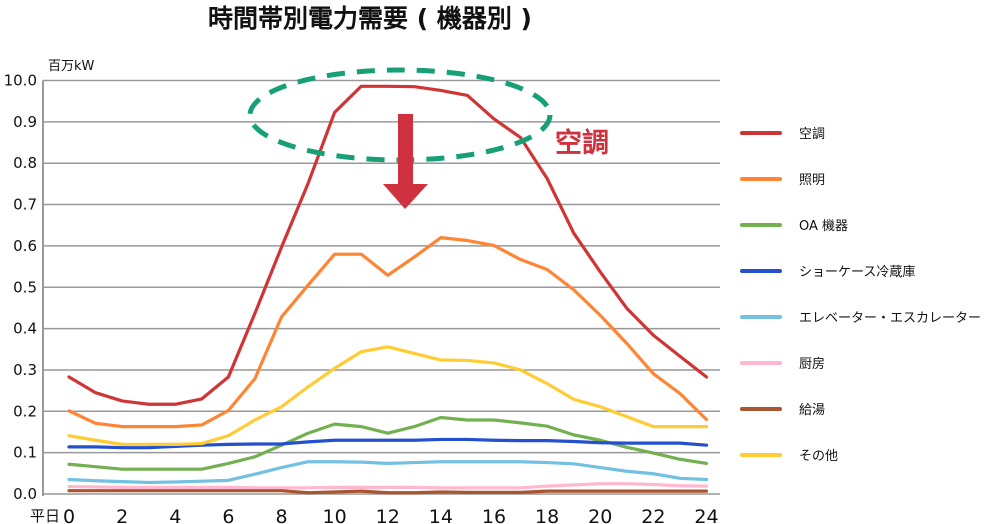 This screenshot has width=1000, height=524. I want to click on arrow-shaft, so click(405, 149).